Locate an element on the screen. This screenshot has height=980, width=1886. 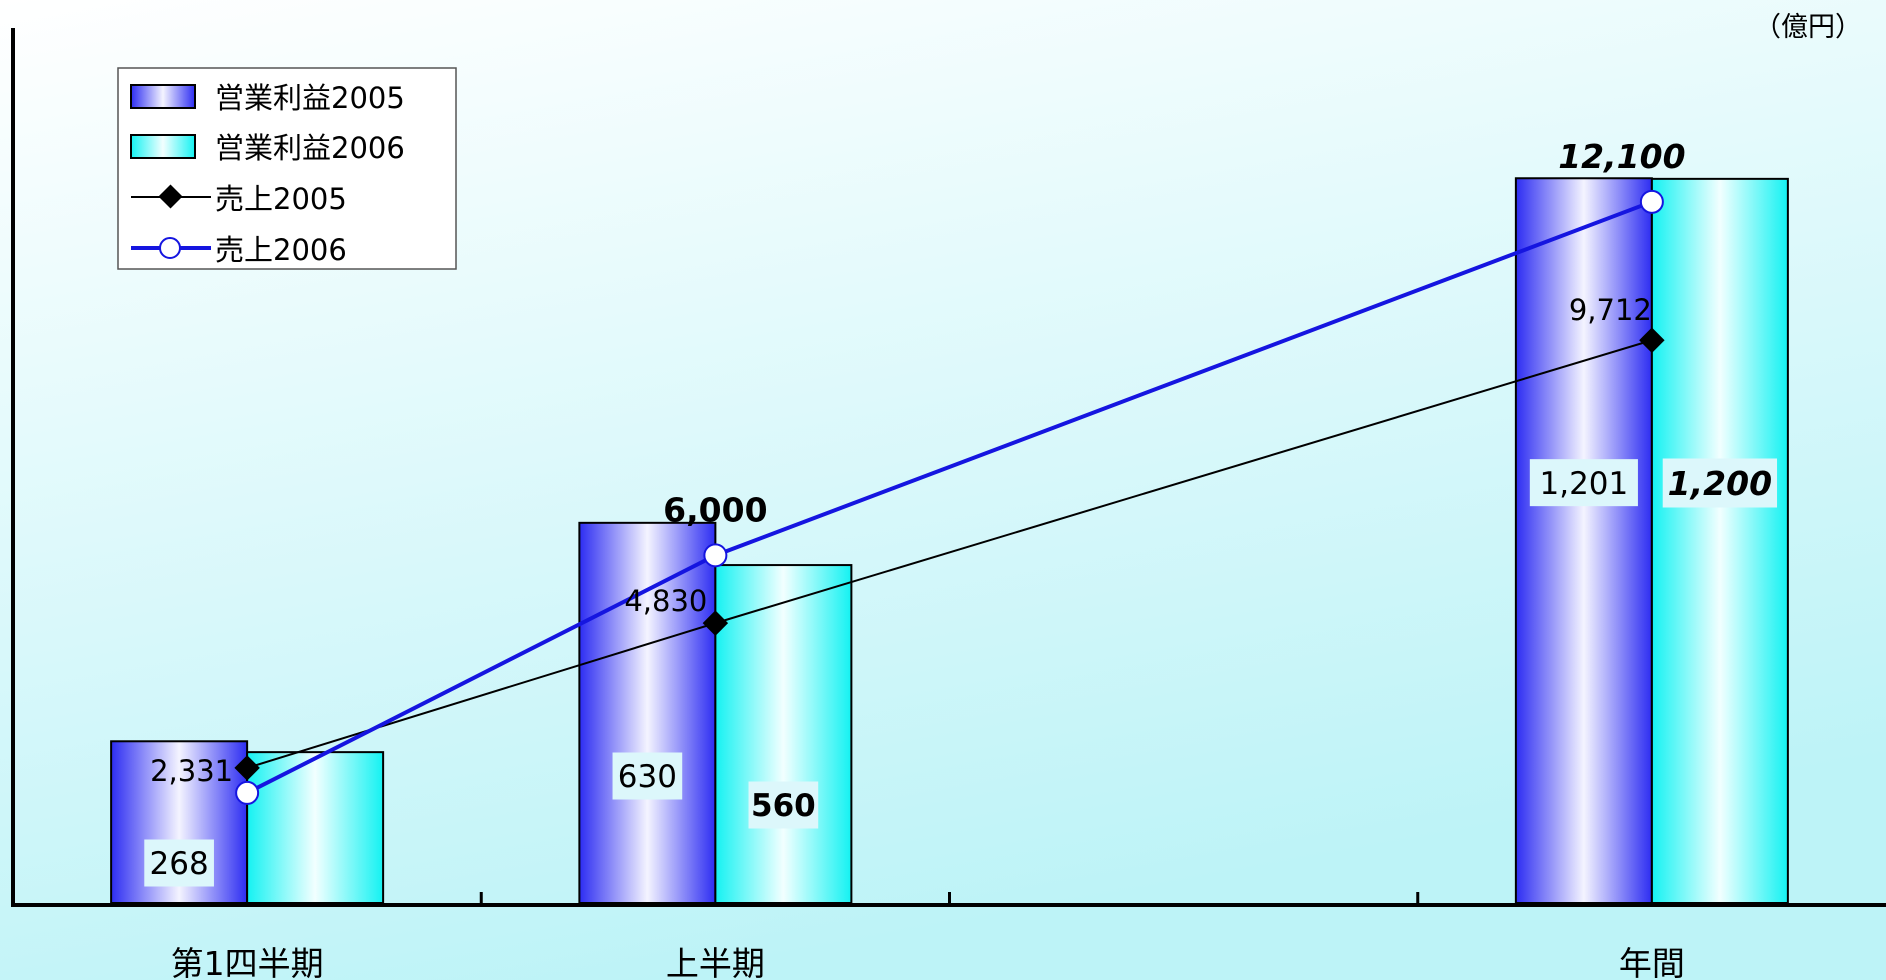
legend-item-line2005: 売上2005 is located at coordinates (239, 199).